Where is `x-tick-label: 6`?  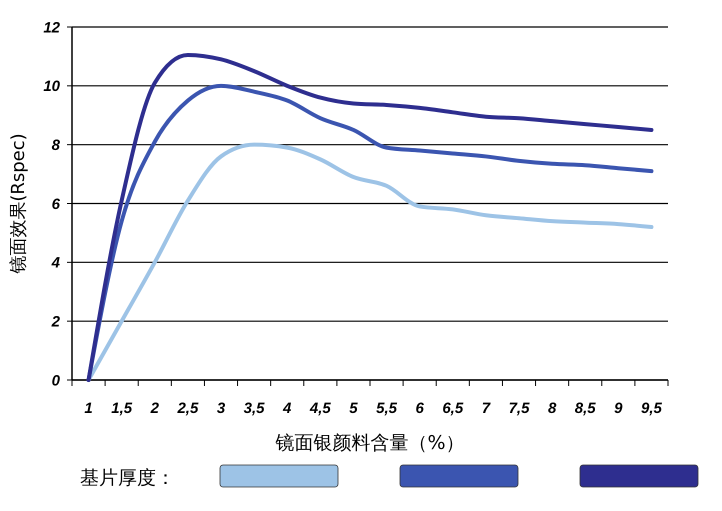 x-tick-label: 6 is located at coordinates (419, 408).